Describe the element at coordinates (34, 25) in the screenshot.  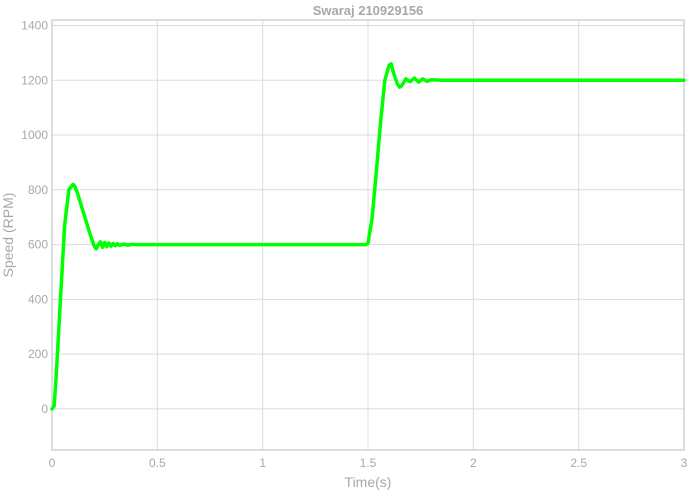
I see `y-tick-label: 1400` at that location.